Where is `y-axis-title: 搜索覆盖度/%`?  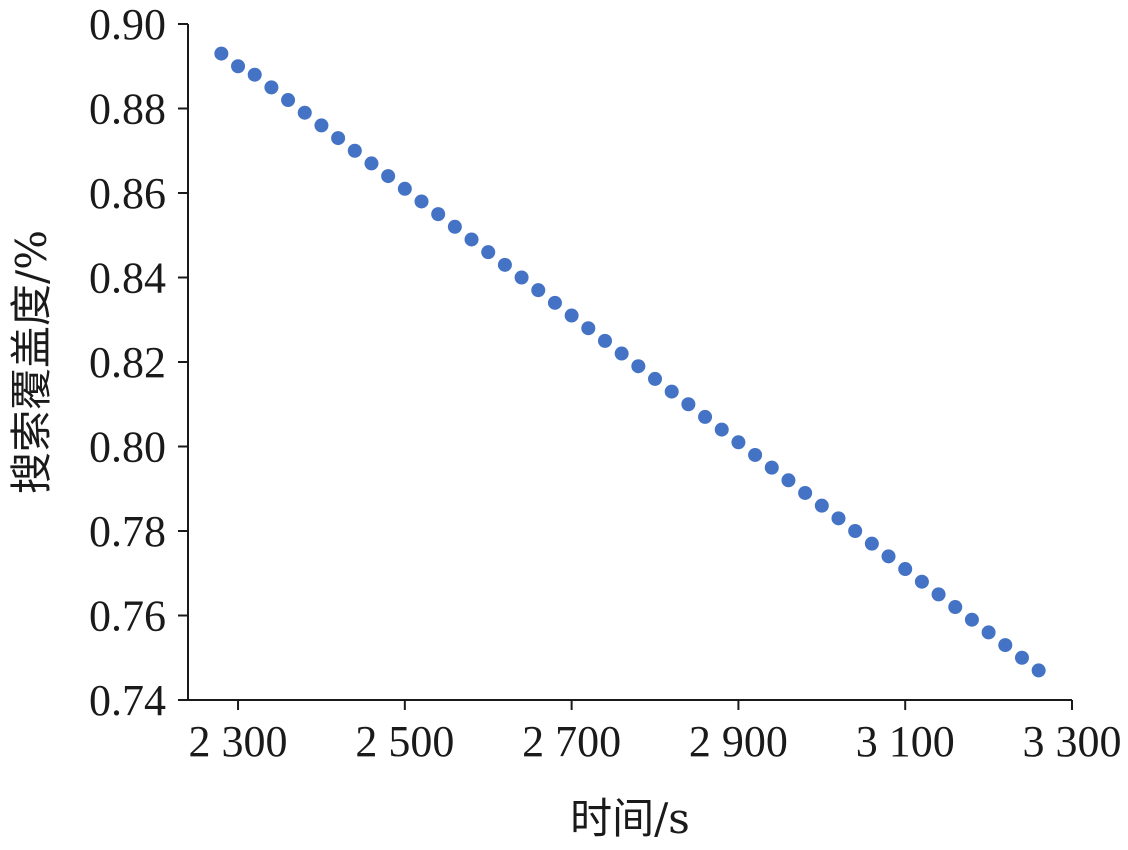 y-axis-title: 搜索覆盖度/% is located at coordinates (31, 362).